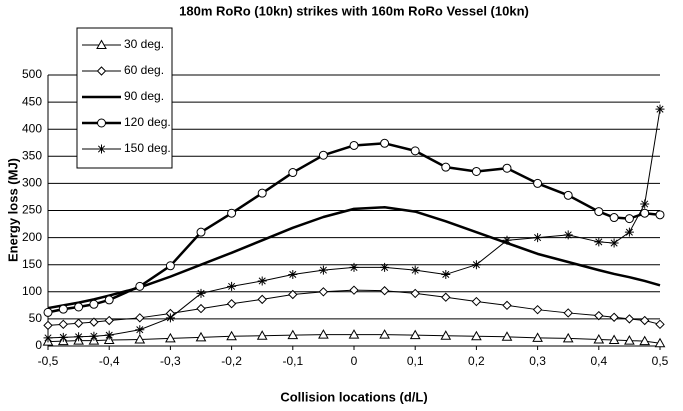  What do you see at coordinates (32, 210) in the screenshot?
I see `y-tick-label: 250` at bounding box center [32, 210].